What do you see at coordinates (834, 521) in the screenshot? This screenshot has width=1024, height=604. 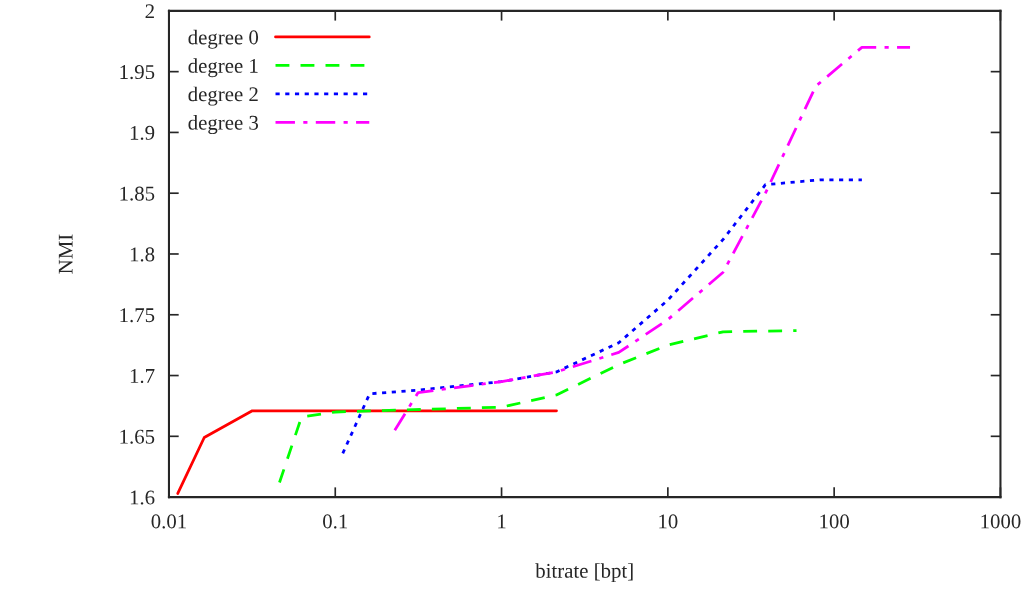 I see `x-tick-label: 100` at bounding box center [834, 521].